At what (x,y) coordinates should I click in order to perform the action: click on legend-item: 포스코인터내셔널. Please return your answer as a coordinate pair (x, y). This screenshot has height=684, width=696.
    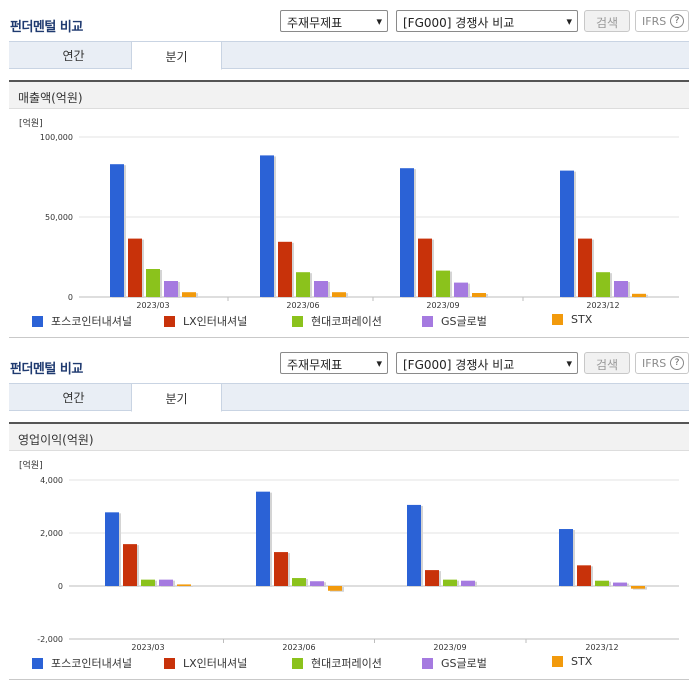
    Looking at the image, I should click on (82, 321).